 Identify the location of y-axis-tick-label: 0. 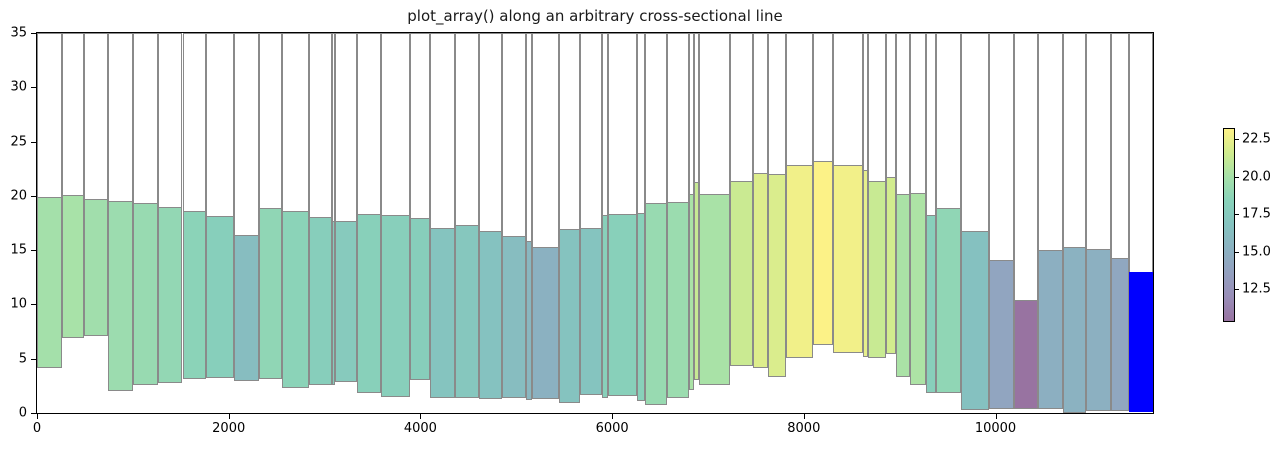
(22, 413).